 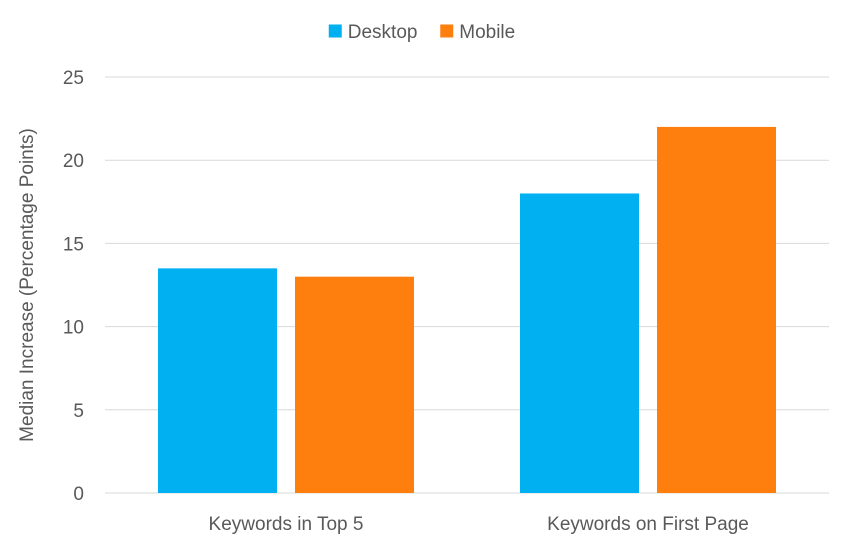 I want to click on legend-swatch-mobile, so click(x=447, y=31).